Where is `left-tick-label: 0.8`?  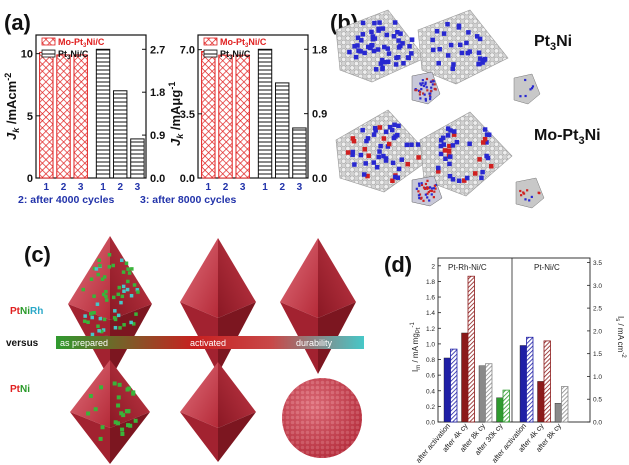
left-tick-label: 0.8 is located at coordinates (430, 360).